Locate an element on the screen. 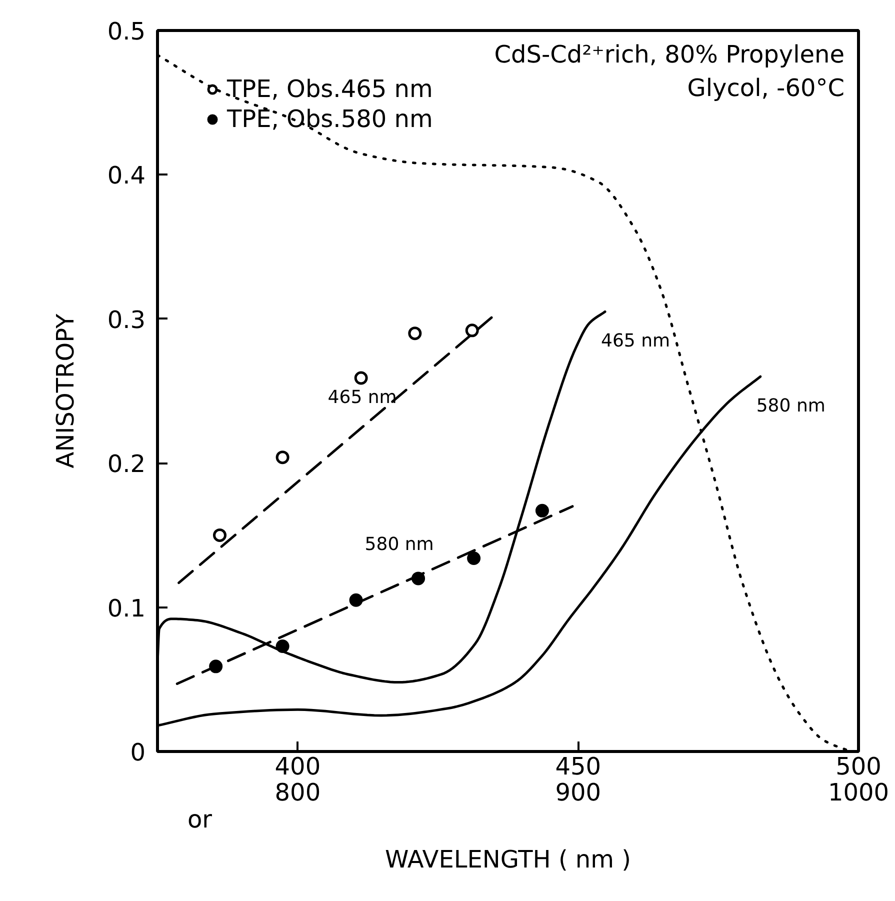 This screenshot has width=895, height=901. x-tick-label: 450 is located at coordinates (578, 766).